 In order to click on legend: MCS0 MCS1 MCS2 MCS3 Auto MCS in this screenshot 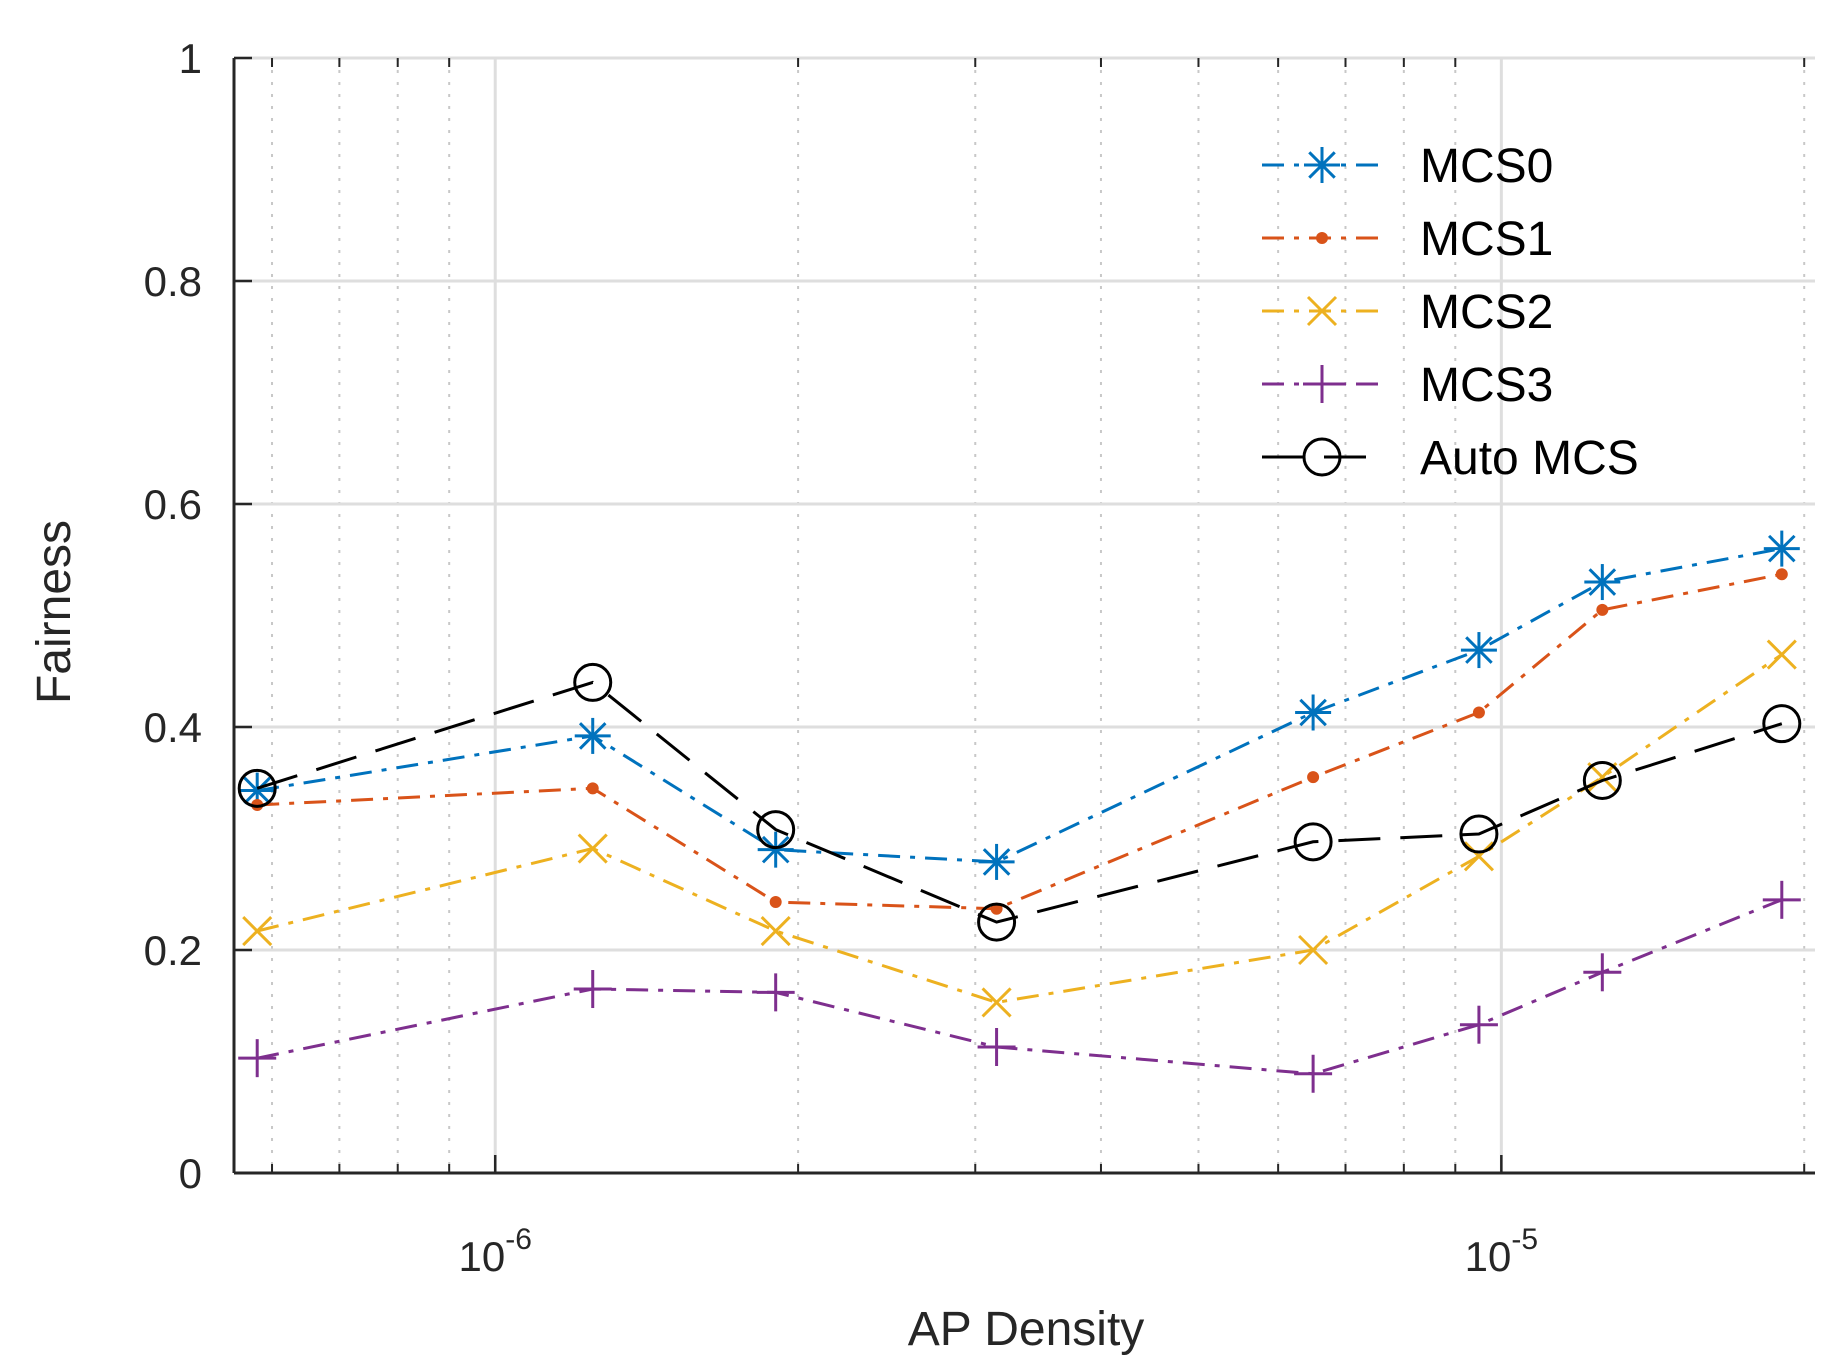, I will do `click(1450, 312)`.